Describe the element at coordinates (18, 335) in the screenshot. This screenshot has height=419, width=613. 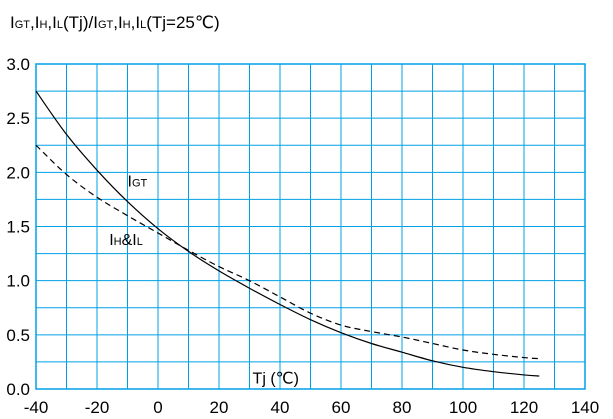
I see `y-tick-label: 0.5` at that location.